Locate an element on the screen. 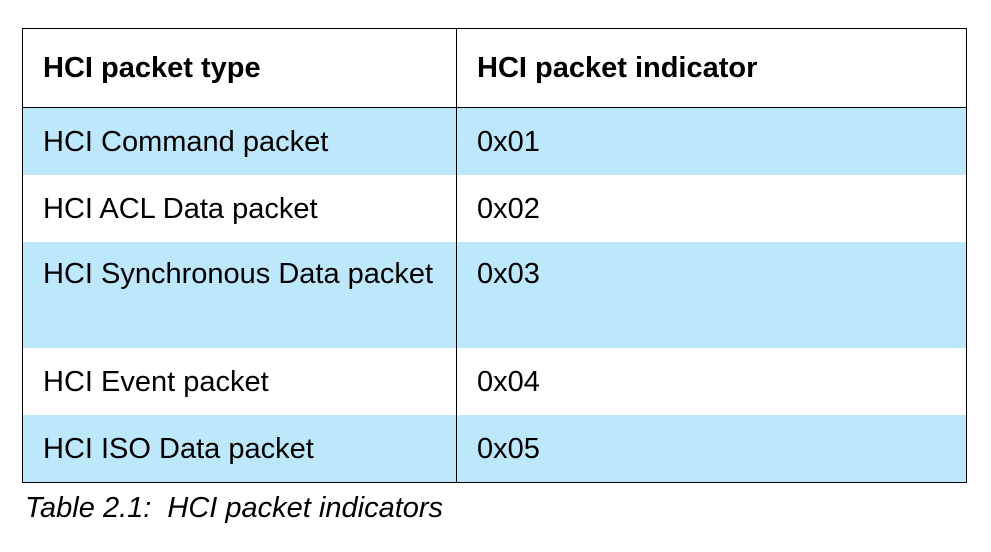 This screenshot has height=552, width=991. packet-type-cell: HCI Event packet is located at coordinates (240, 381).